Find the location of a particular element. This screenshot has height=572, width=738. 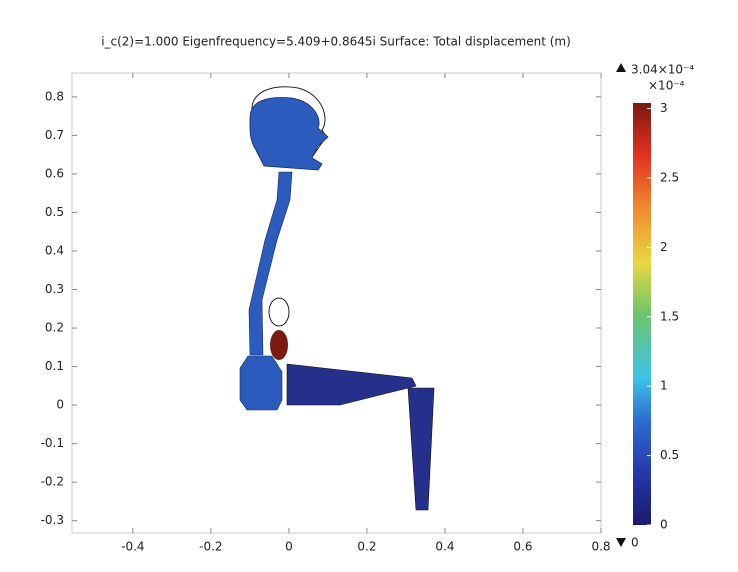

colorbar-multiplier: ×10⁻⁴ is located at coordinates (666, 86).